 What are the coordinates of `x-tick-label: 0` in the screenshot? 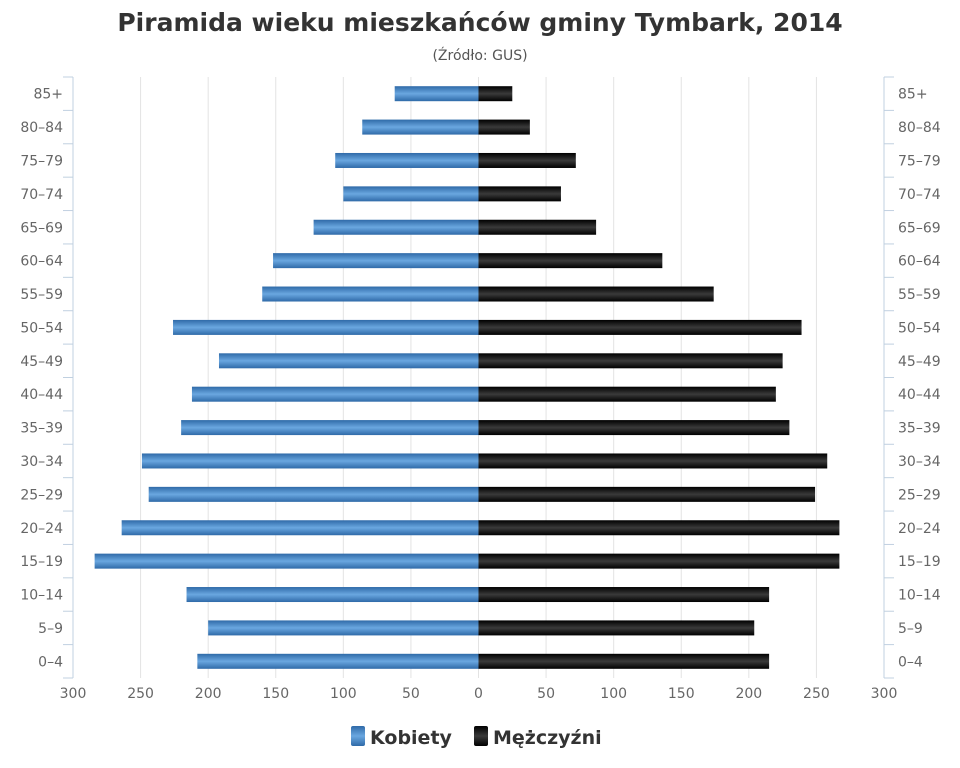 It's located at (478, 694).